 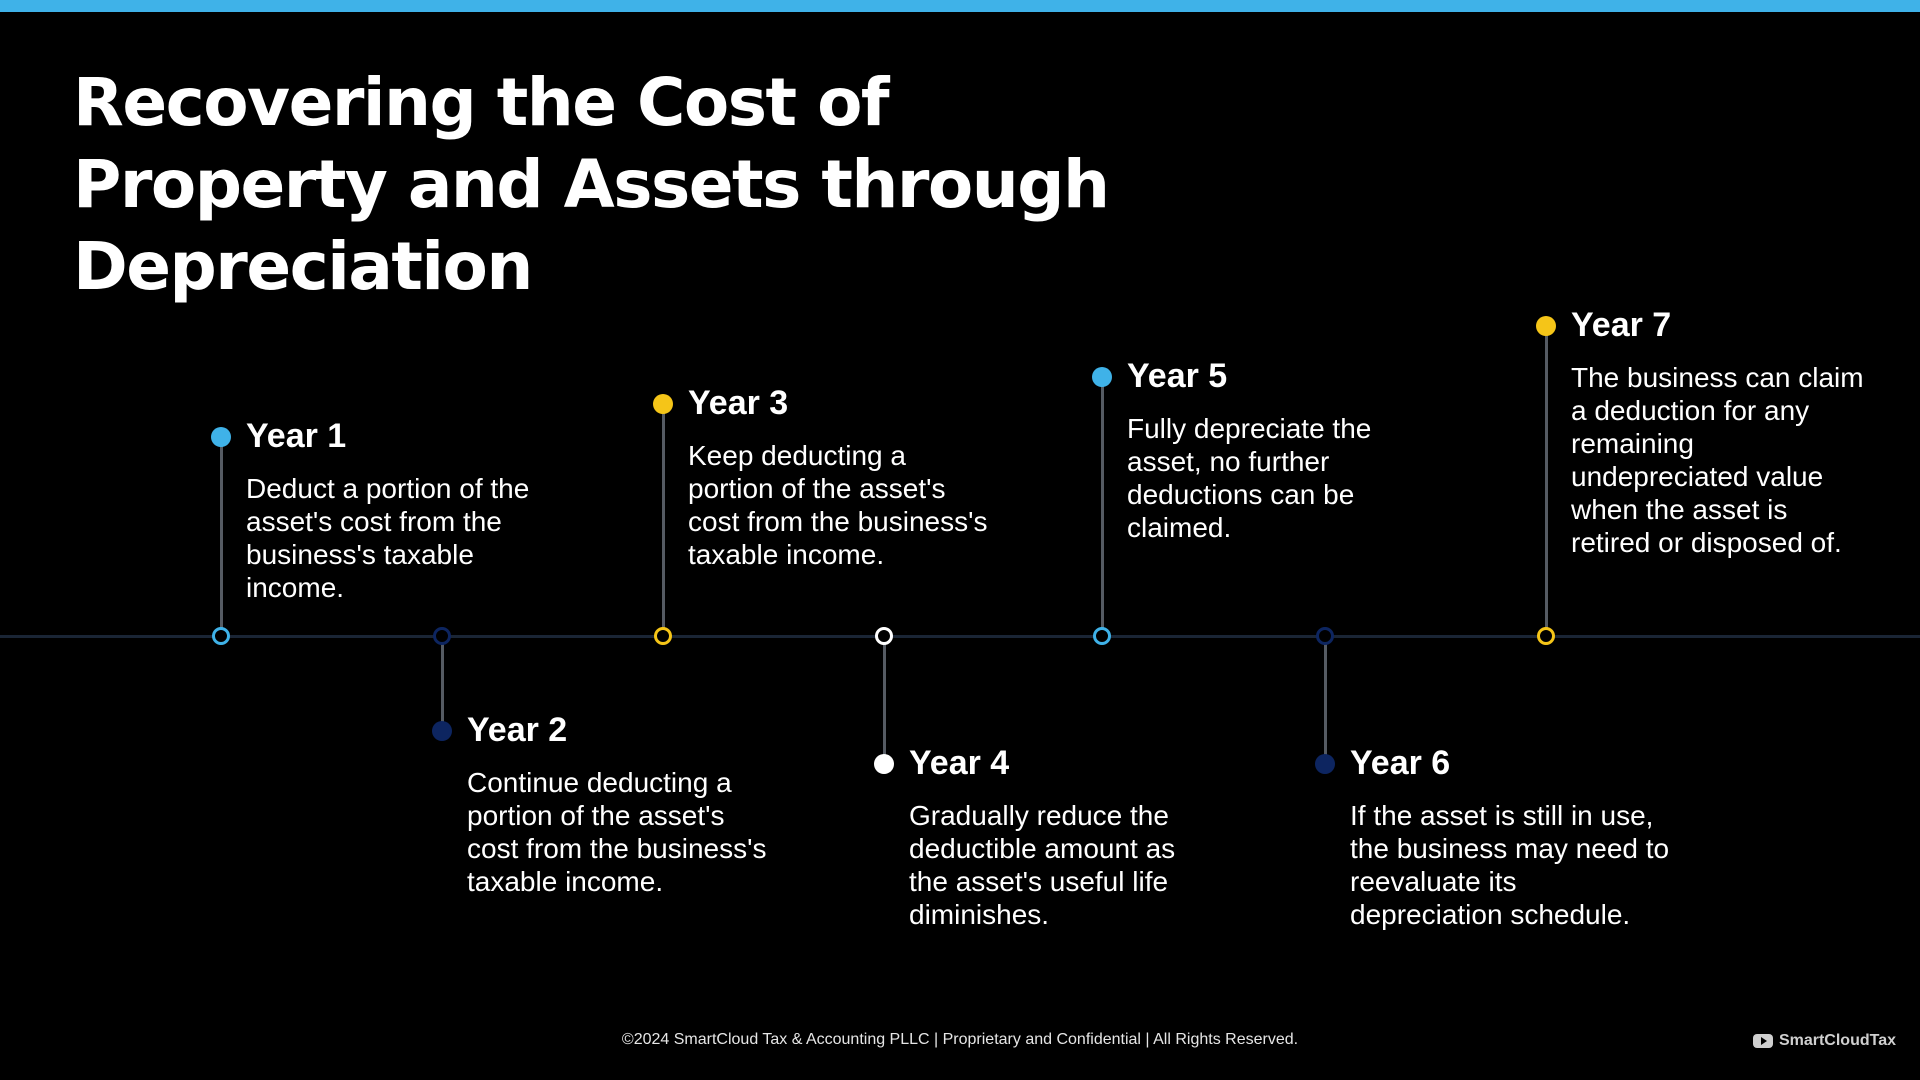 I want to click on step-year-label: Year 4, so click(x=959, y=763).